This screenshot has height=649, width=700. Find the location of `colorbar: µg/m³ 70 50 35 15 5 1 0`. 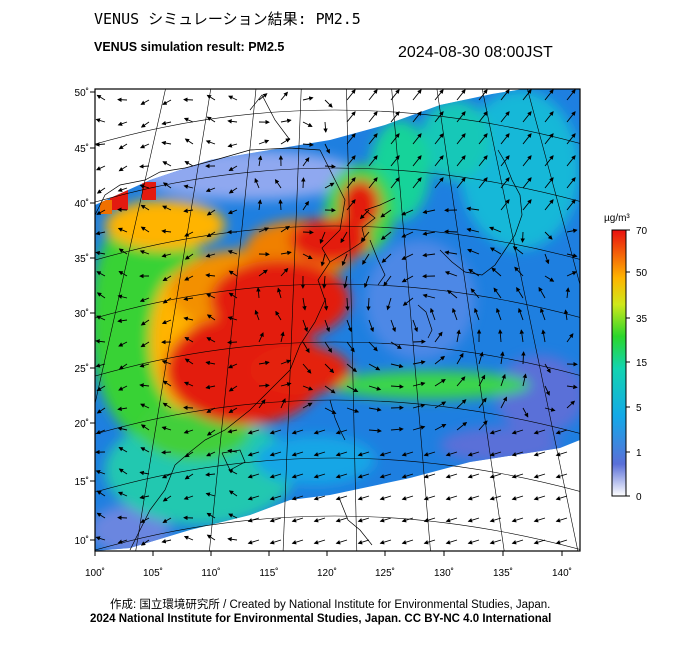

colorbar: µg/m³ 70 50 35 15 5 1 0 is located at coordinates (626, 358).